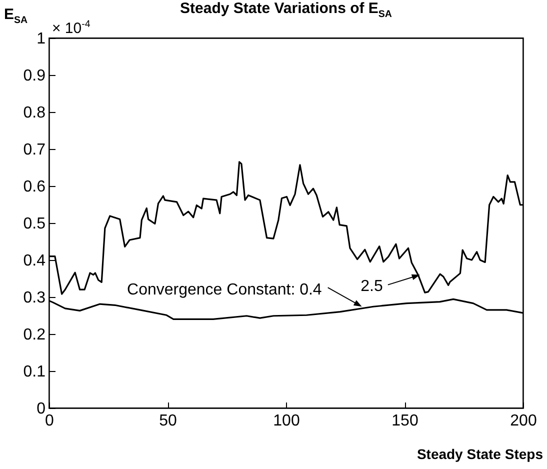 The image size is (547, 469). Describe the element at coordinates (34, 372) in the screenshot. I see `y-tick-label: 0.1` at that location.